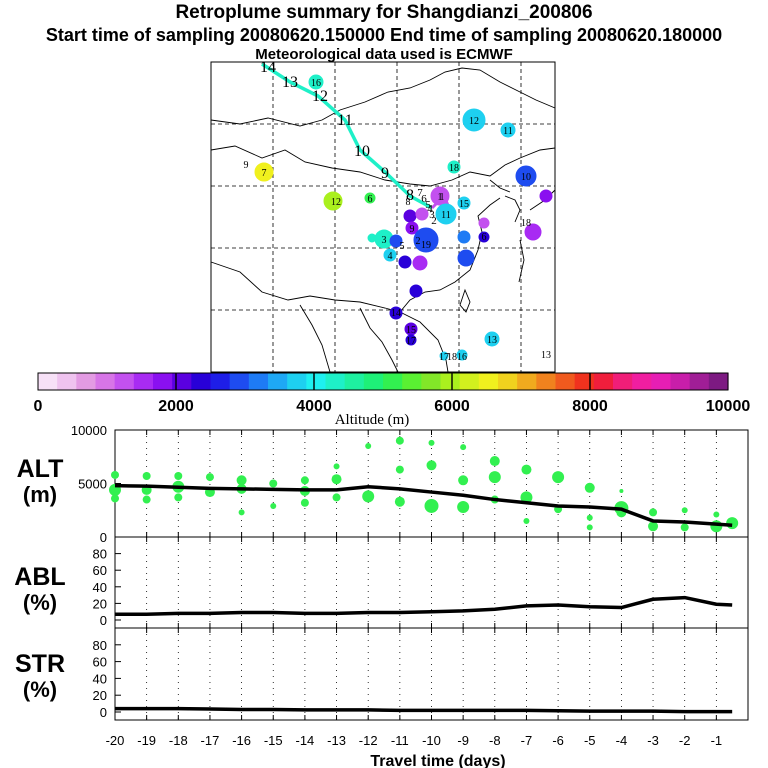 The height and width of the screenshot is (768, 768). I want to click on trajectory-day-label: 7, so click(420, 193).